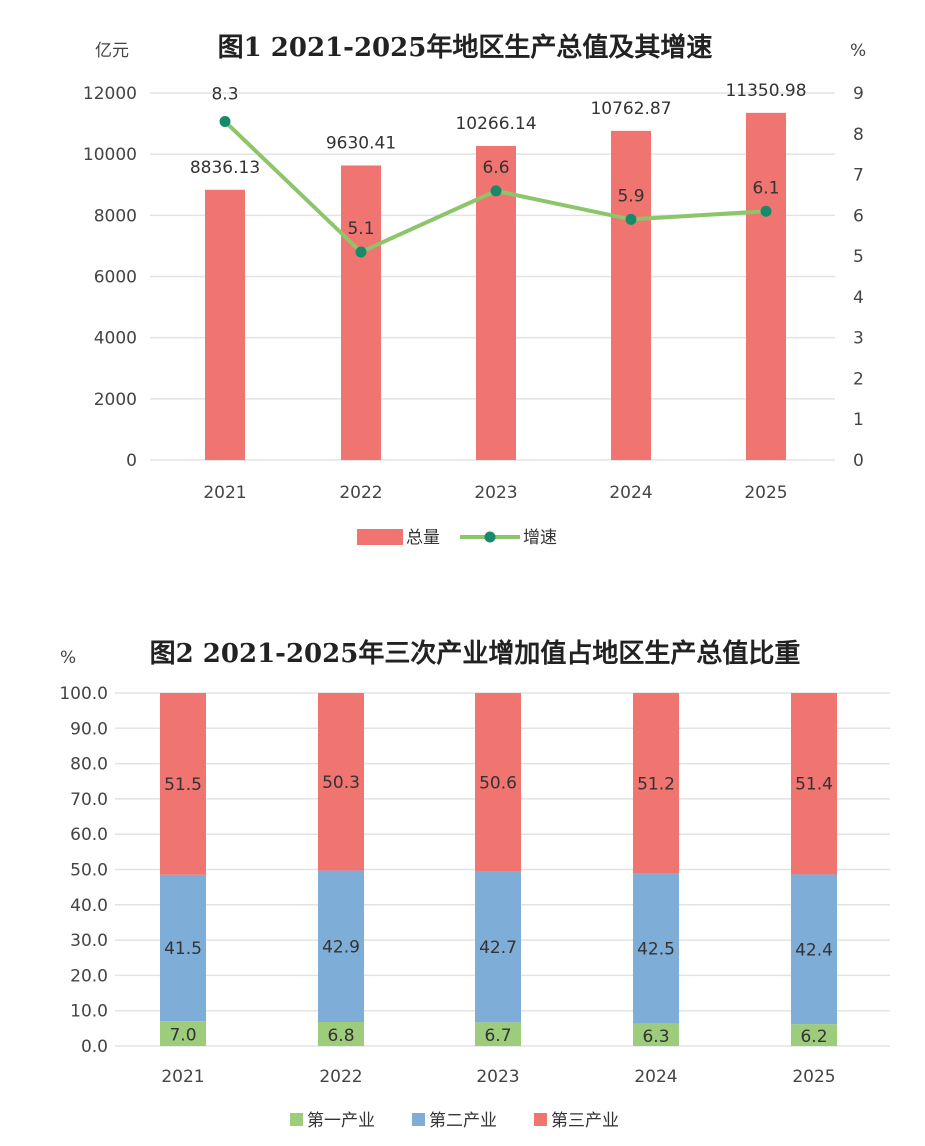 Image resolution: width=925 pixels, height=1146 pixels. Describe the element at coordinates (89, 800) in the screenshot. I see `y-tick-label: 70.0` at that location.